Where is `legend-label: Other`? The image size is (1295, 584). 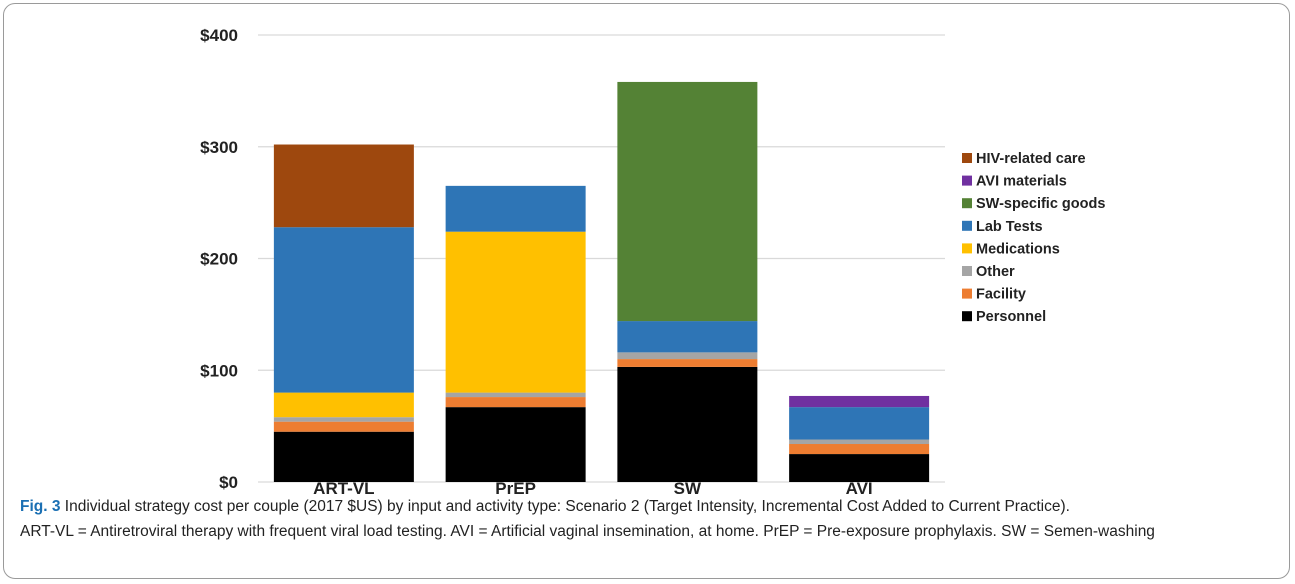 legend-label: Other is located at coordinates (995, 272).